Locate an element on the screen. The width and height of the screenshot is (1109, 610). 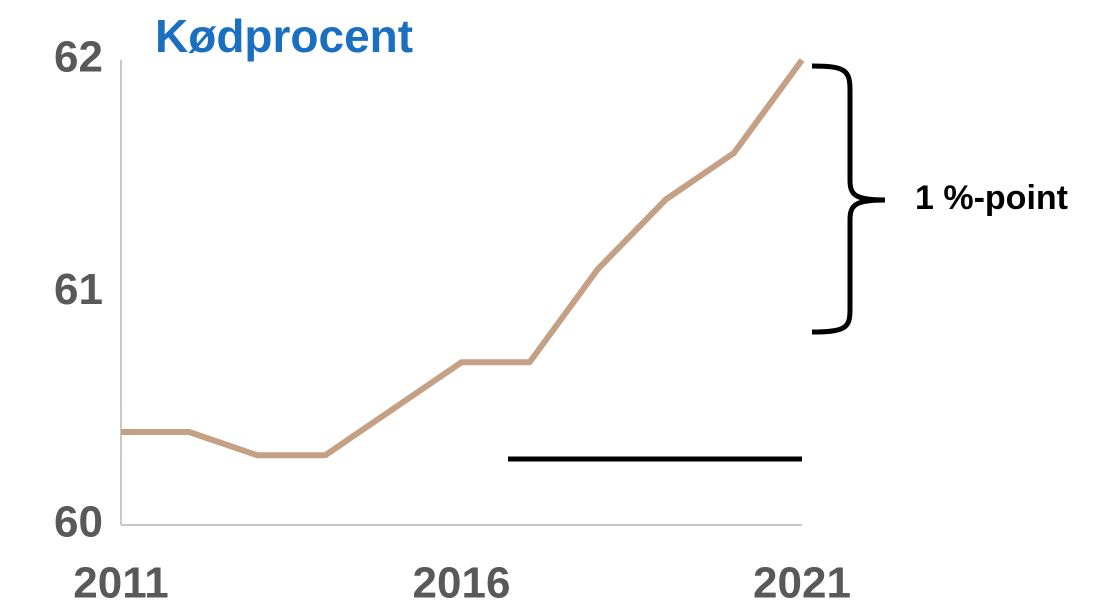
x-tick-label: 2021 is located at coordinates (802, 583).